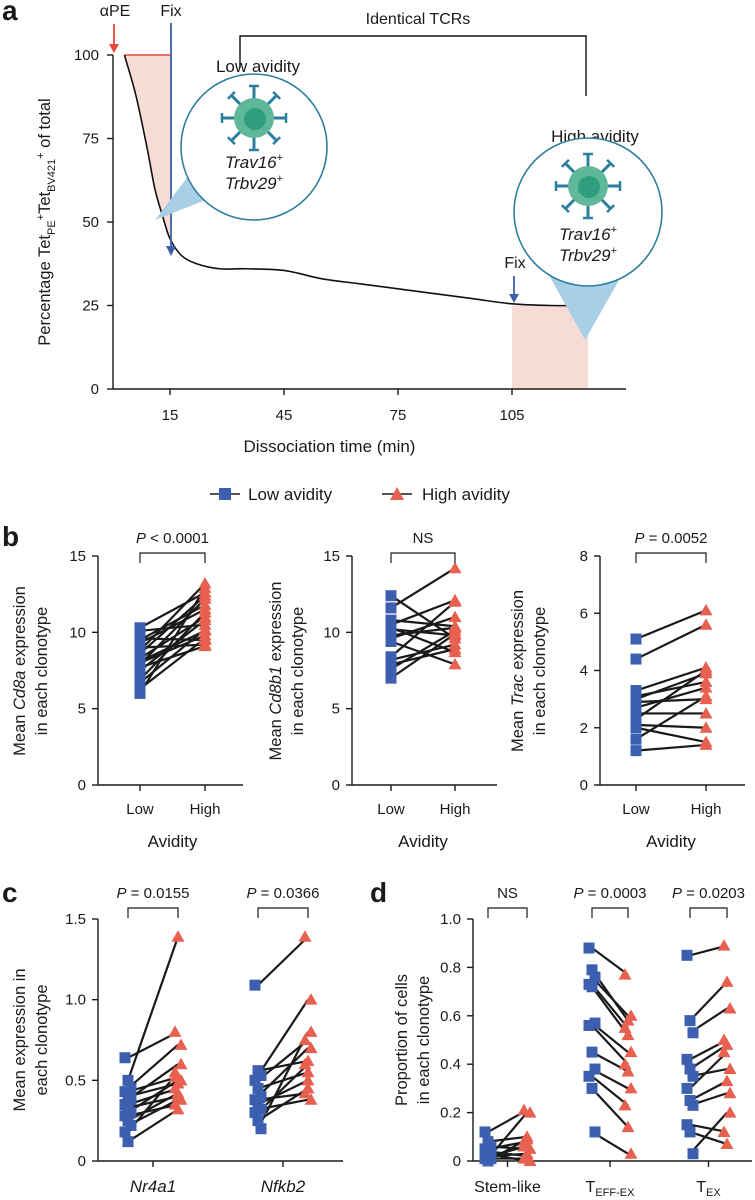 The image size is (755, 1200). I want to click on x-tick-label: 45, so click(284, 415).